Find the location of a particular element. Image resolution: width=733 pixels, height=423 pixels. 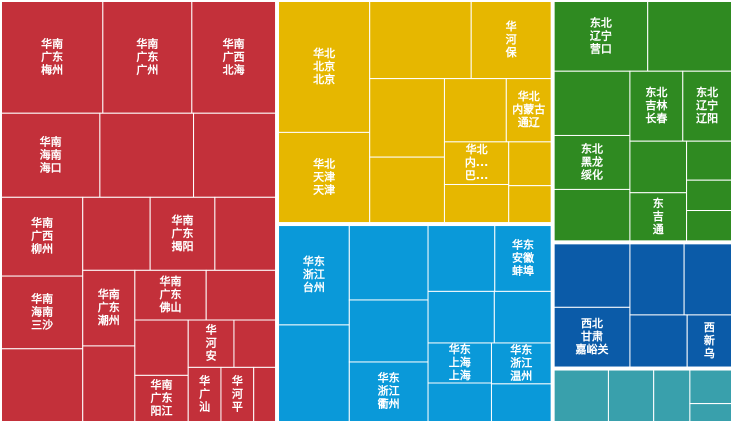

cell-label: 乌 is located at coordinates (709, 353).